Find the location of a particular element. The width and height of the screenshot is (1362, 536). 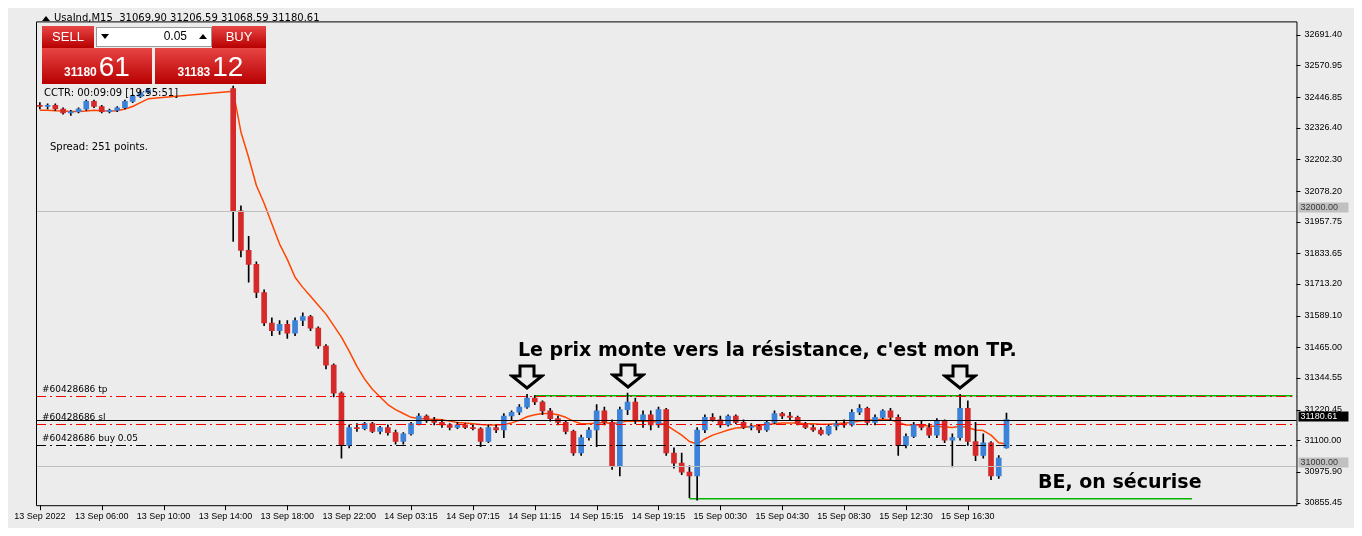

chart-title: UsaInd,M15 31069.90 31206.59 31068.59 31180.61 is located at coordinates (187, 17).